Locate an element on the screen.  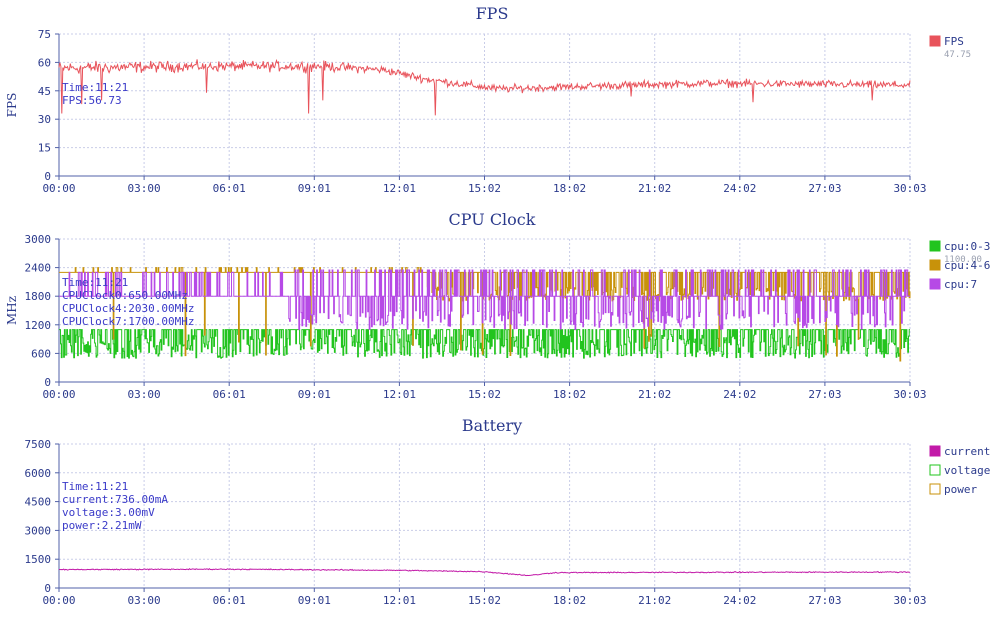
tooltip-line: CPUClock7:1700.00MHz is located at coordinates (128, 321).